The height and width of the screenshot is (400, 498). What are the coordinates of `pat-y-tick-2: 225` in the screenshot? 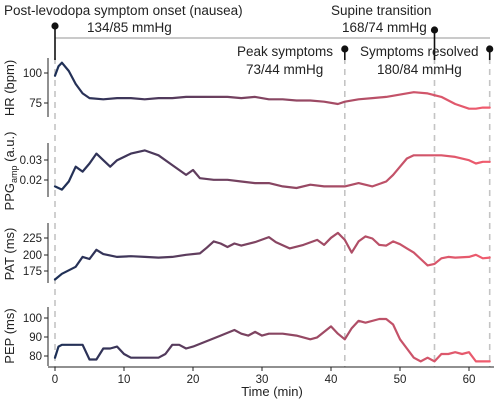 It's located at (35, 239).